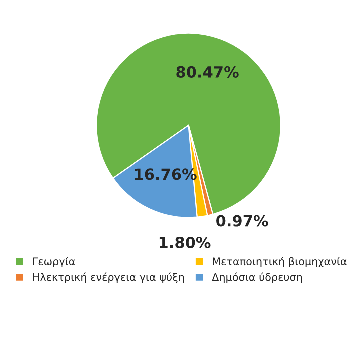  I want to click on legend-label: Δημόσια ύδρευση, so click(257, 278).